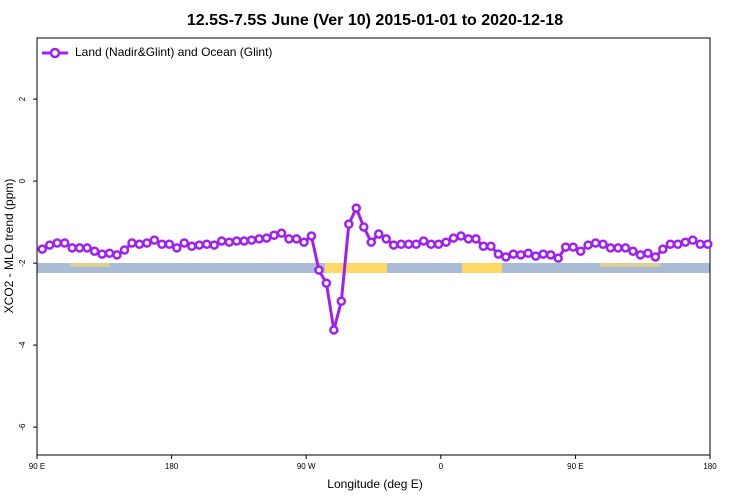 This screenshot has width=750, height=500. I want to click on y-tick-label: -6, so click(22, 427).